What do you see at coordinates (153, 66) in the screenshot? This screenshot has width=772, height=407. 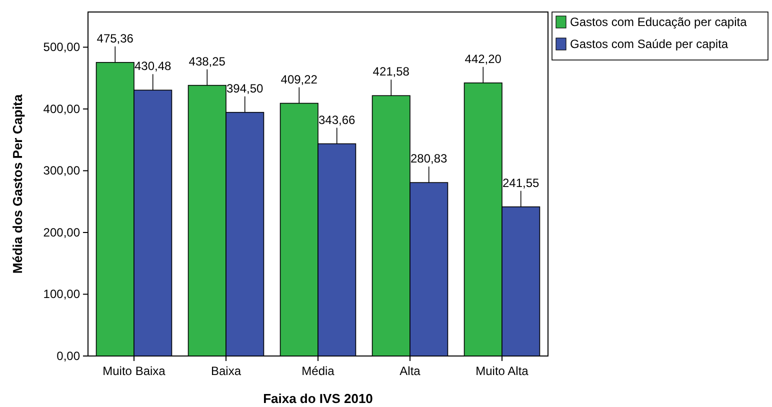 I see `data-label: 430,48` at bounding box center [153, 66].